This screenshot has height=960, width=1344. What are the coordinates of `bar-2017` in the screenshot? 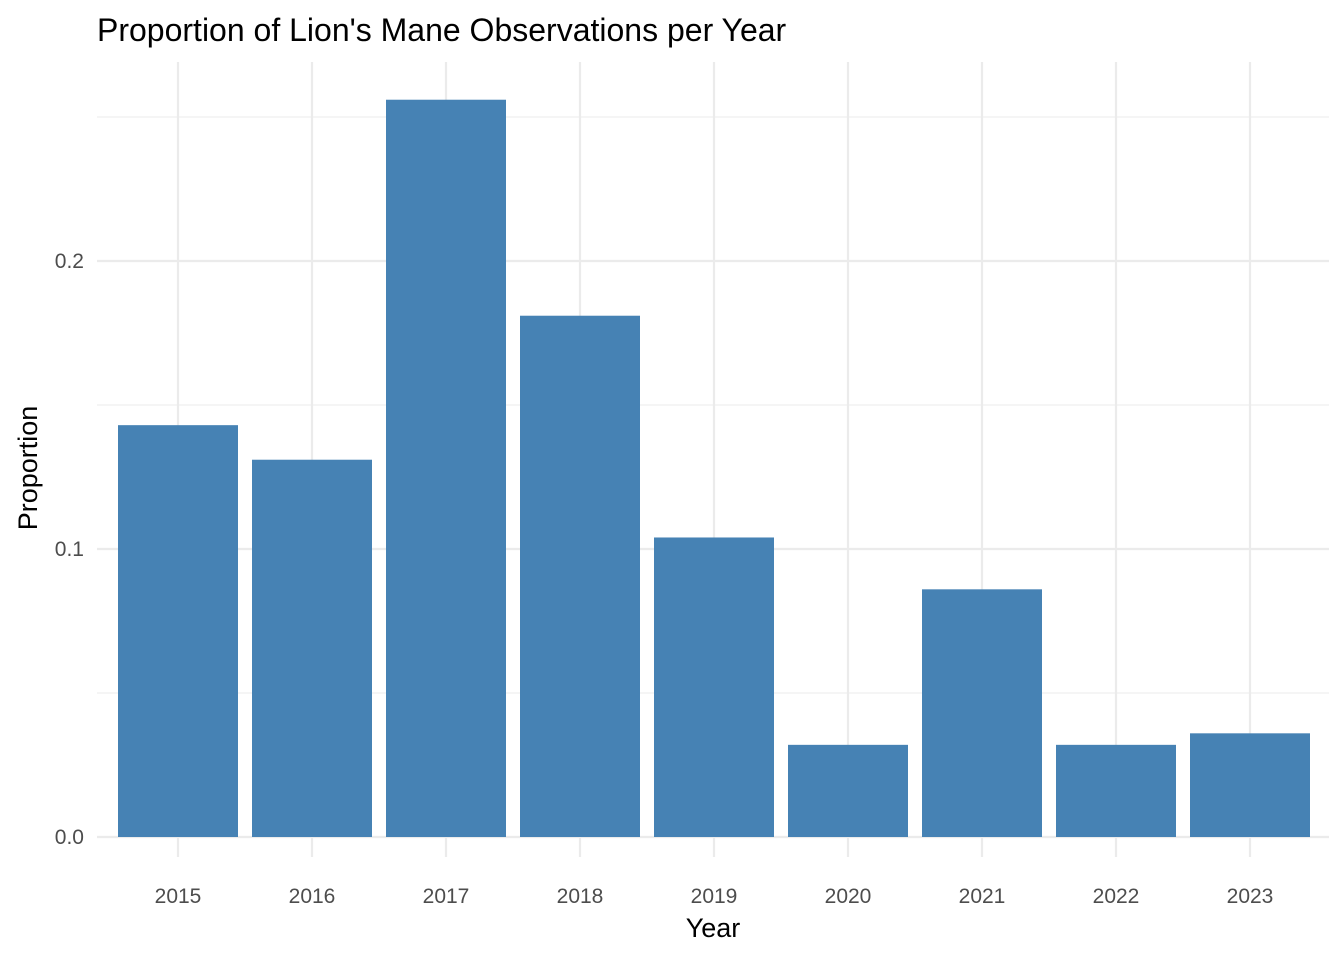 It's located at (446, 468).